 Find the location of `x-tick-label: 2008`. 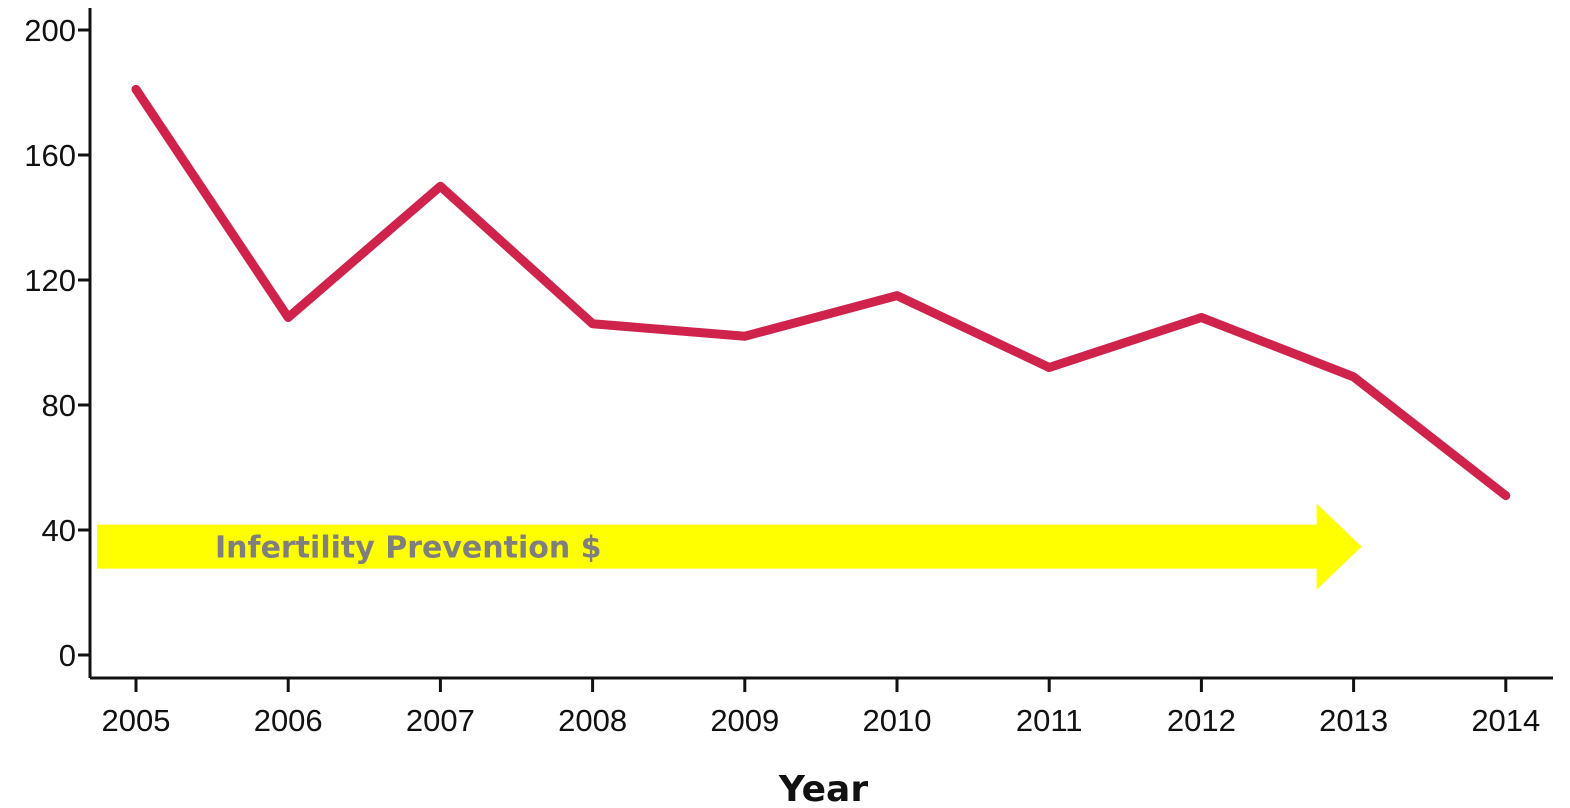

x-tick-label: 2008 is located at coordinates (592, 720).